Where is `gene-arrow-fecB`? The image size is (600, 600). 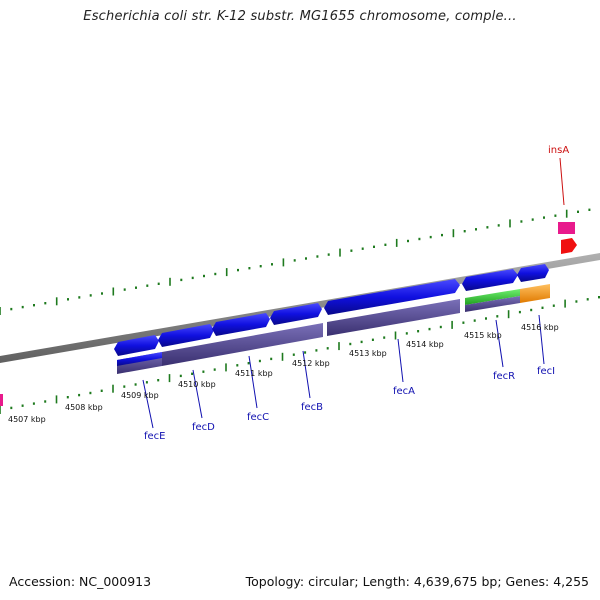 gene-arrow-fecB is located at coordinates (296, 314).